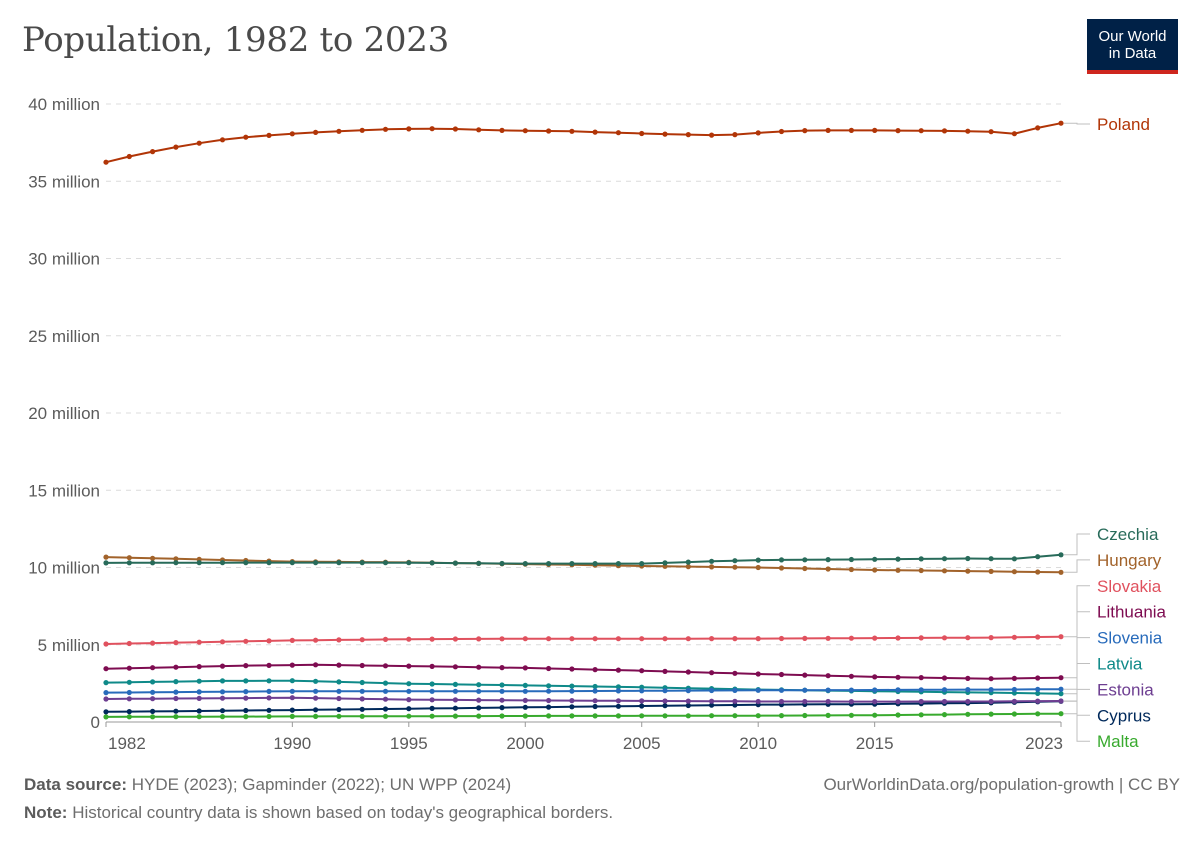  Describe the element at coordinates (409, 743) in the screenshot. I see `x-tick-label: 1995` at that location.